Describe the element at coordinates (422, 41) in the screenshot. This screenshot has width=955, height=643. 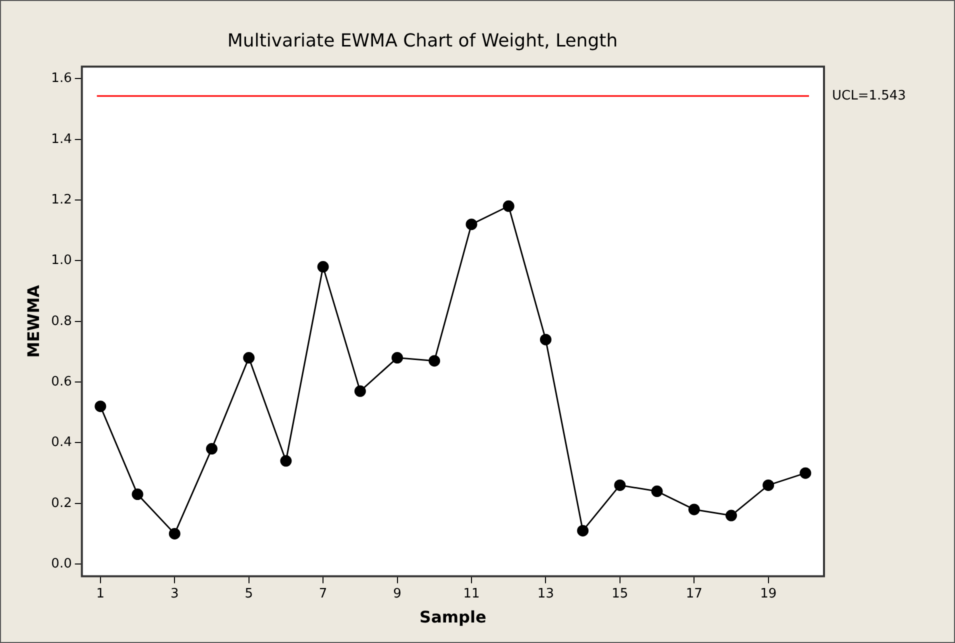
I see `chart-title: Multivariate EWMA Chart of Weight, Length` at that location.